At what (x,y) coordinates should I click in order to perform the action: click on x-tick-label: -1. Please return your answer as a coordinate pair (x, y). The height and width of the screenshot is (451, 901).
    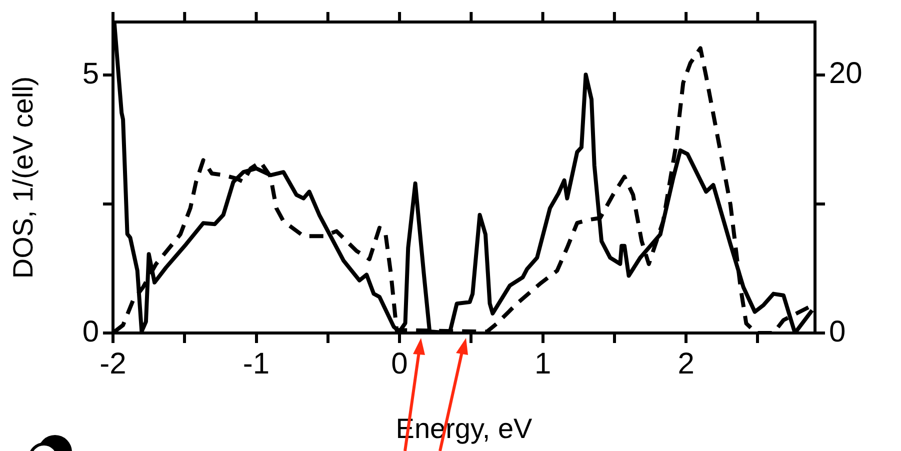
    Looking at the image, I should click on (256, 363).